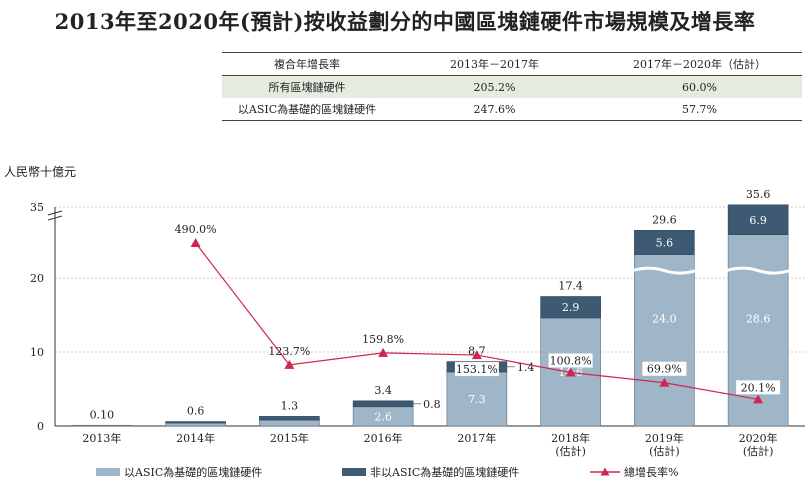 The width and height of the screenshot is (810, 489). What do you see at coordinates (108, 472) in the screenshot?
I see `legend-swatch-asic` at bounding box center [108, 472].